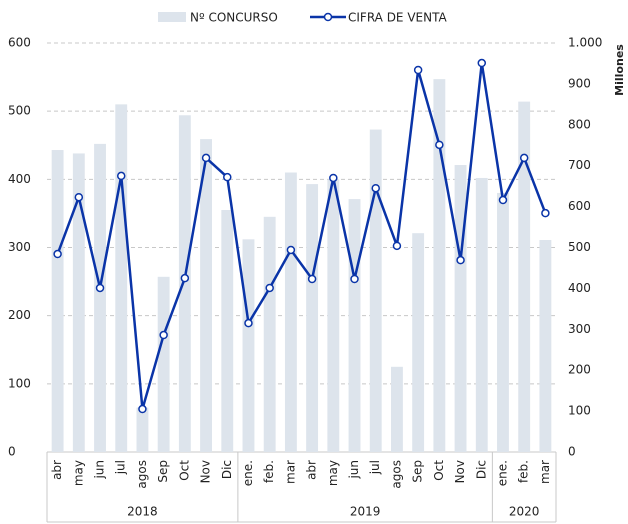  What do you see at coordinates (19, 43) in the screenshot?
I see `y-tick-label: 600` at bounding box center [19, 43].